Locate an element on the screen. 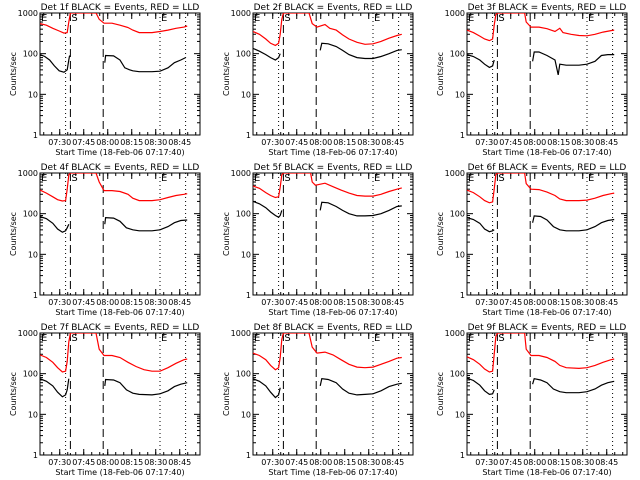 The image size is (640, 480). panel-title: Det 4f BLACK = Events, RED = LLD is located at coordinates (120, 168).